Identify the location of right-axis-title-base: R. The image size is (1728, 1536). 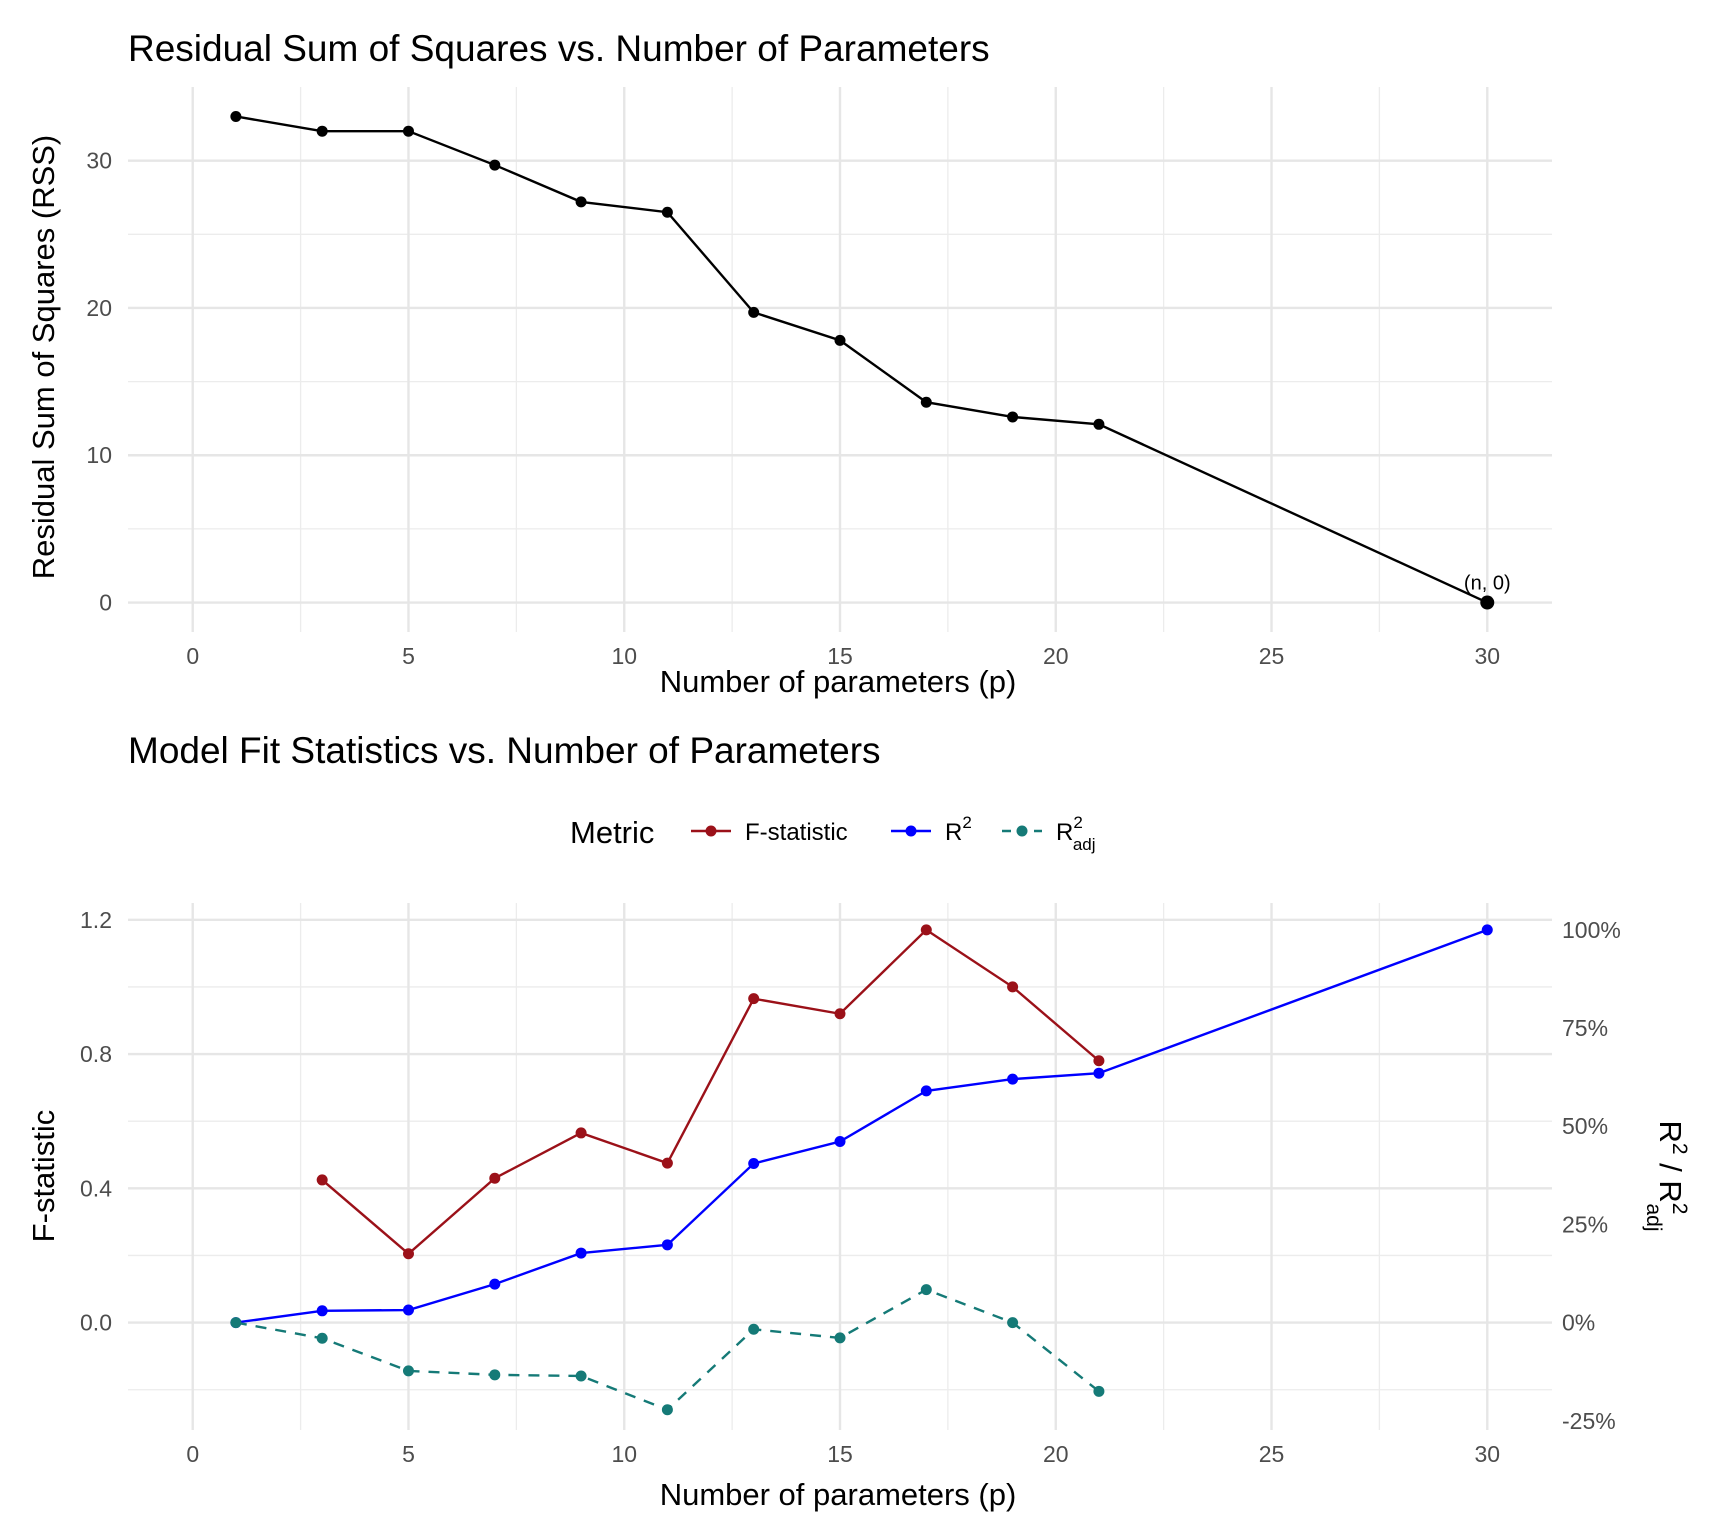
(1670, 1131).